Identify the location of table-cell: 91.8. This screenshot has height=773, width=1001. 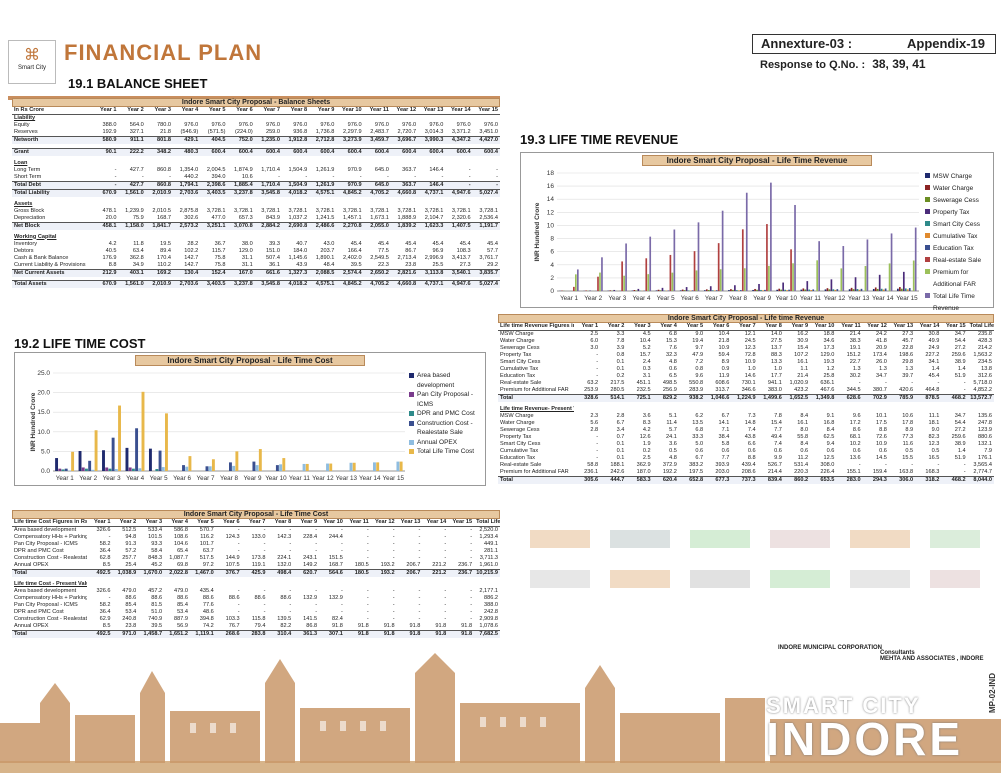
(415, 626).